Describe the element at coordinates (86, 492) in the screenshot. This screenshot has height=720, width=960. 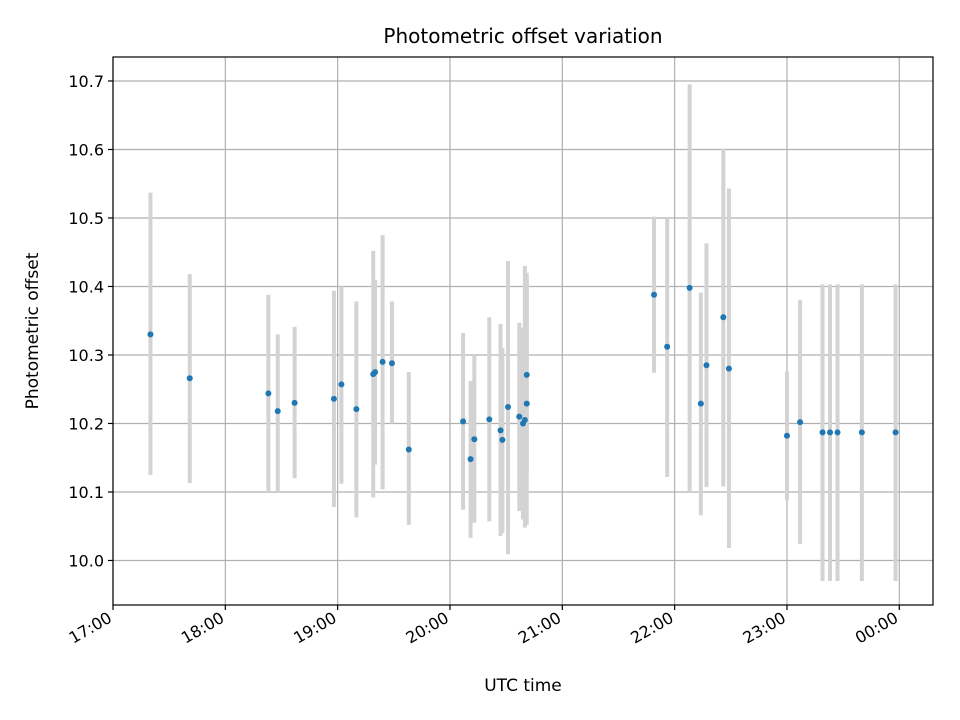
I see `y-tick-label: 10.1` at that location.